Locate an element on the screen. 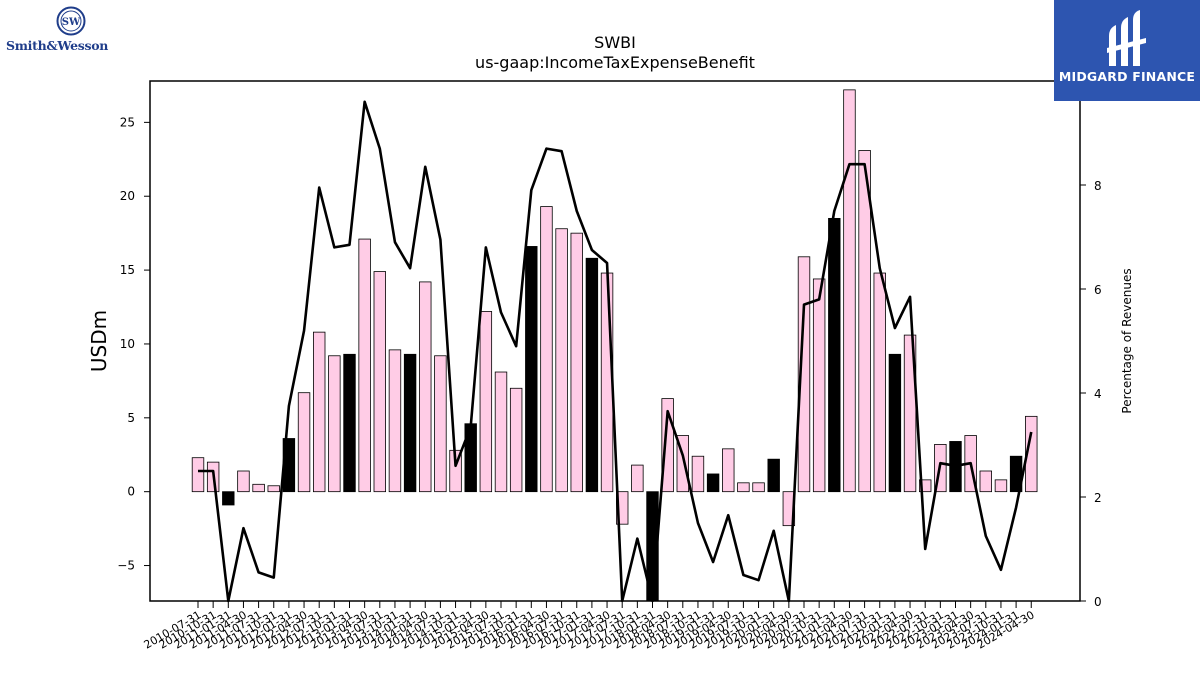 Image resolution: width=1200 pixels, height=675 pixels. midgard-finance-logo: MIDGARD FINANCE is located at coordinates (1127, 50).